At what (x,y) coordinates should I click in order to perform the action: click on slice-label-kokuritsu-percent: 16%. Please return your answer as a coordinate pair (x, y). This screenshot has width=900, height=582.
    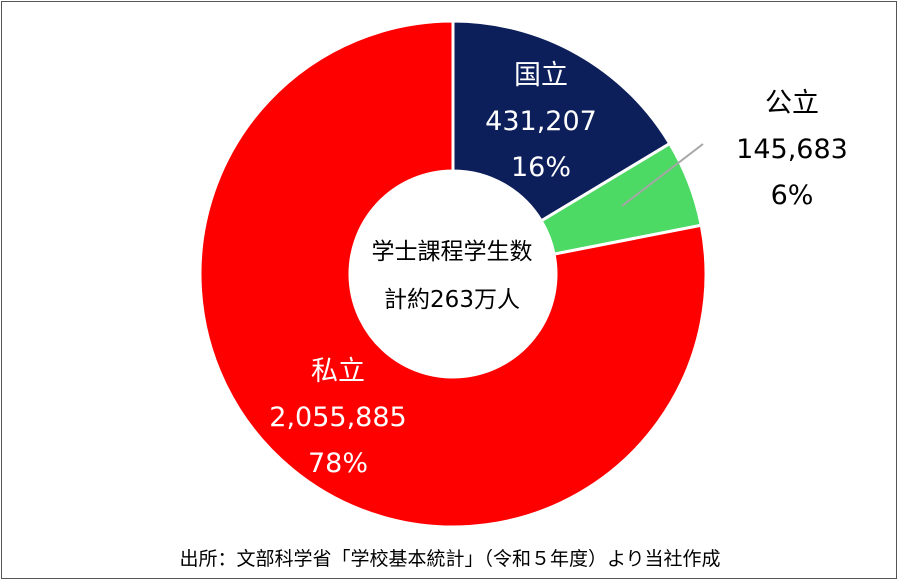
    Looking at the image, I should click on (541, 167).